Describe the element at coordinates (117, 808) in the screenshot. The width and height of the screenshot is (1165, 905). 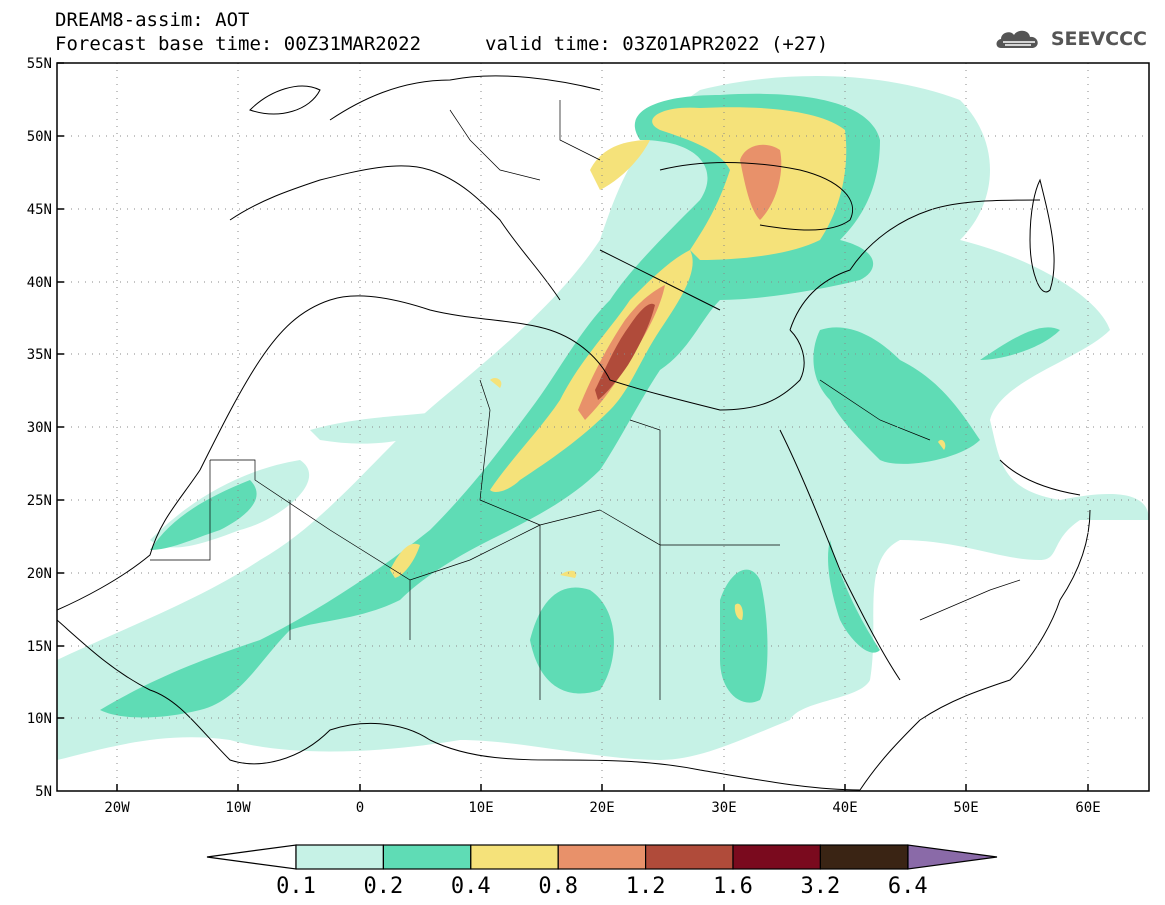
I see `lon-label: 20W` at that location.